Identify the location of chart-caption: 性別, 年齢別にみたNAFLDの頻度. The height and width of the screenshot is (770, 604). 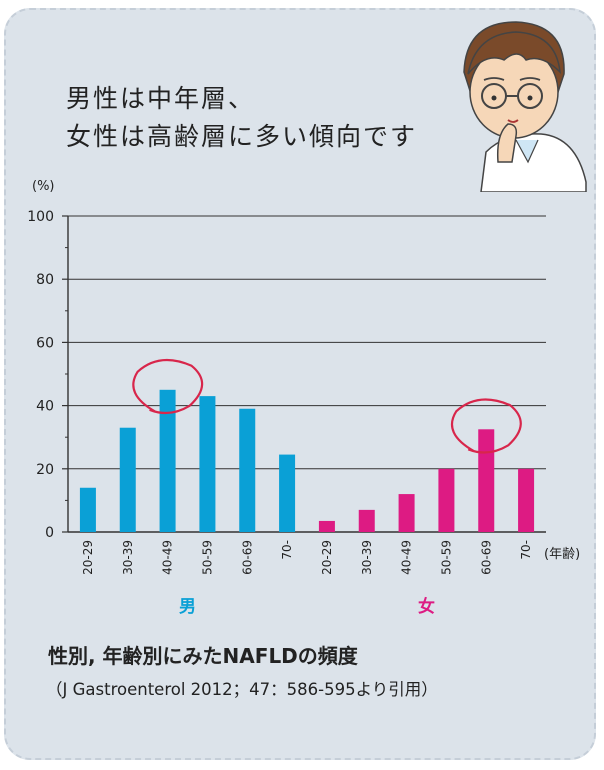
(203, 656).